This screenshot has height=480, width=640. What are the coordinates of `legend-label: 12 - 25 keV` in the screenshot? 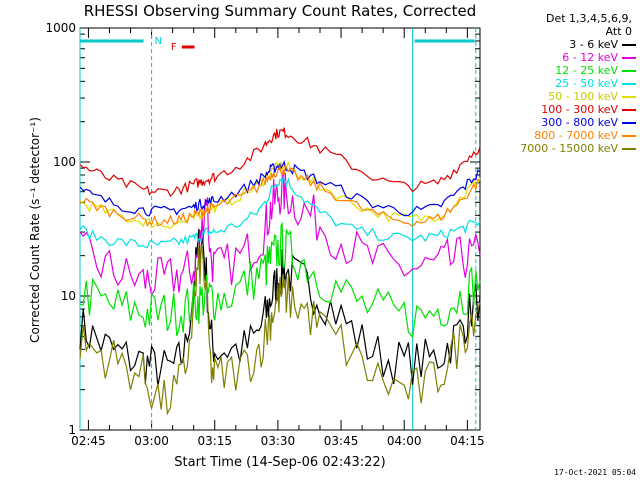 It's located at (586, 70).